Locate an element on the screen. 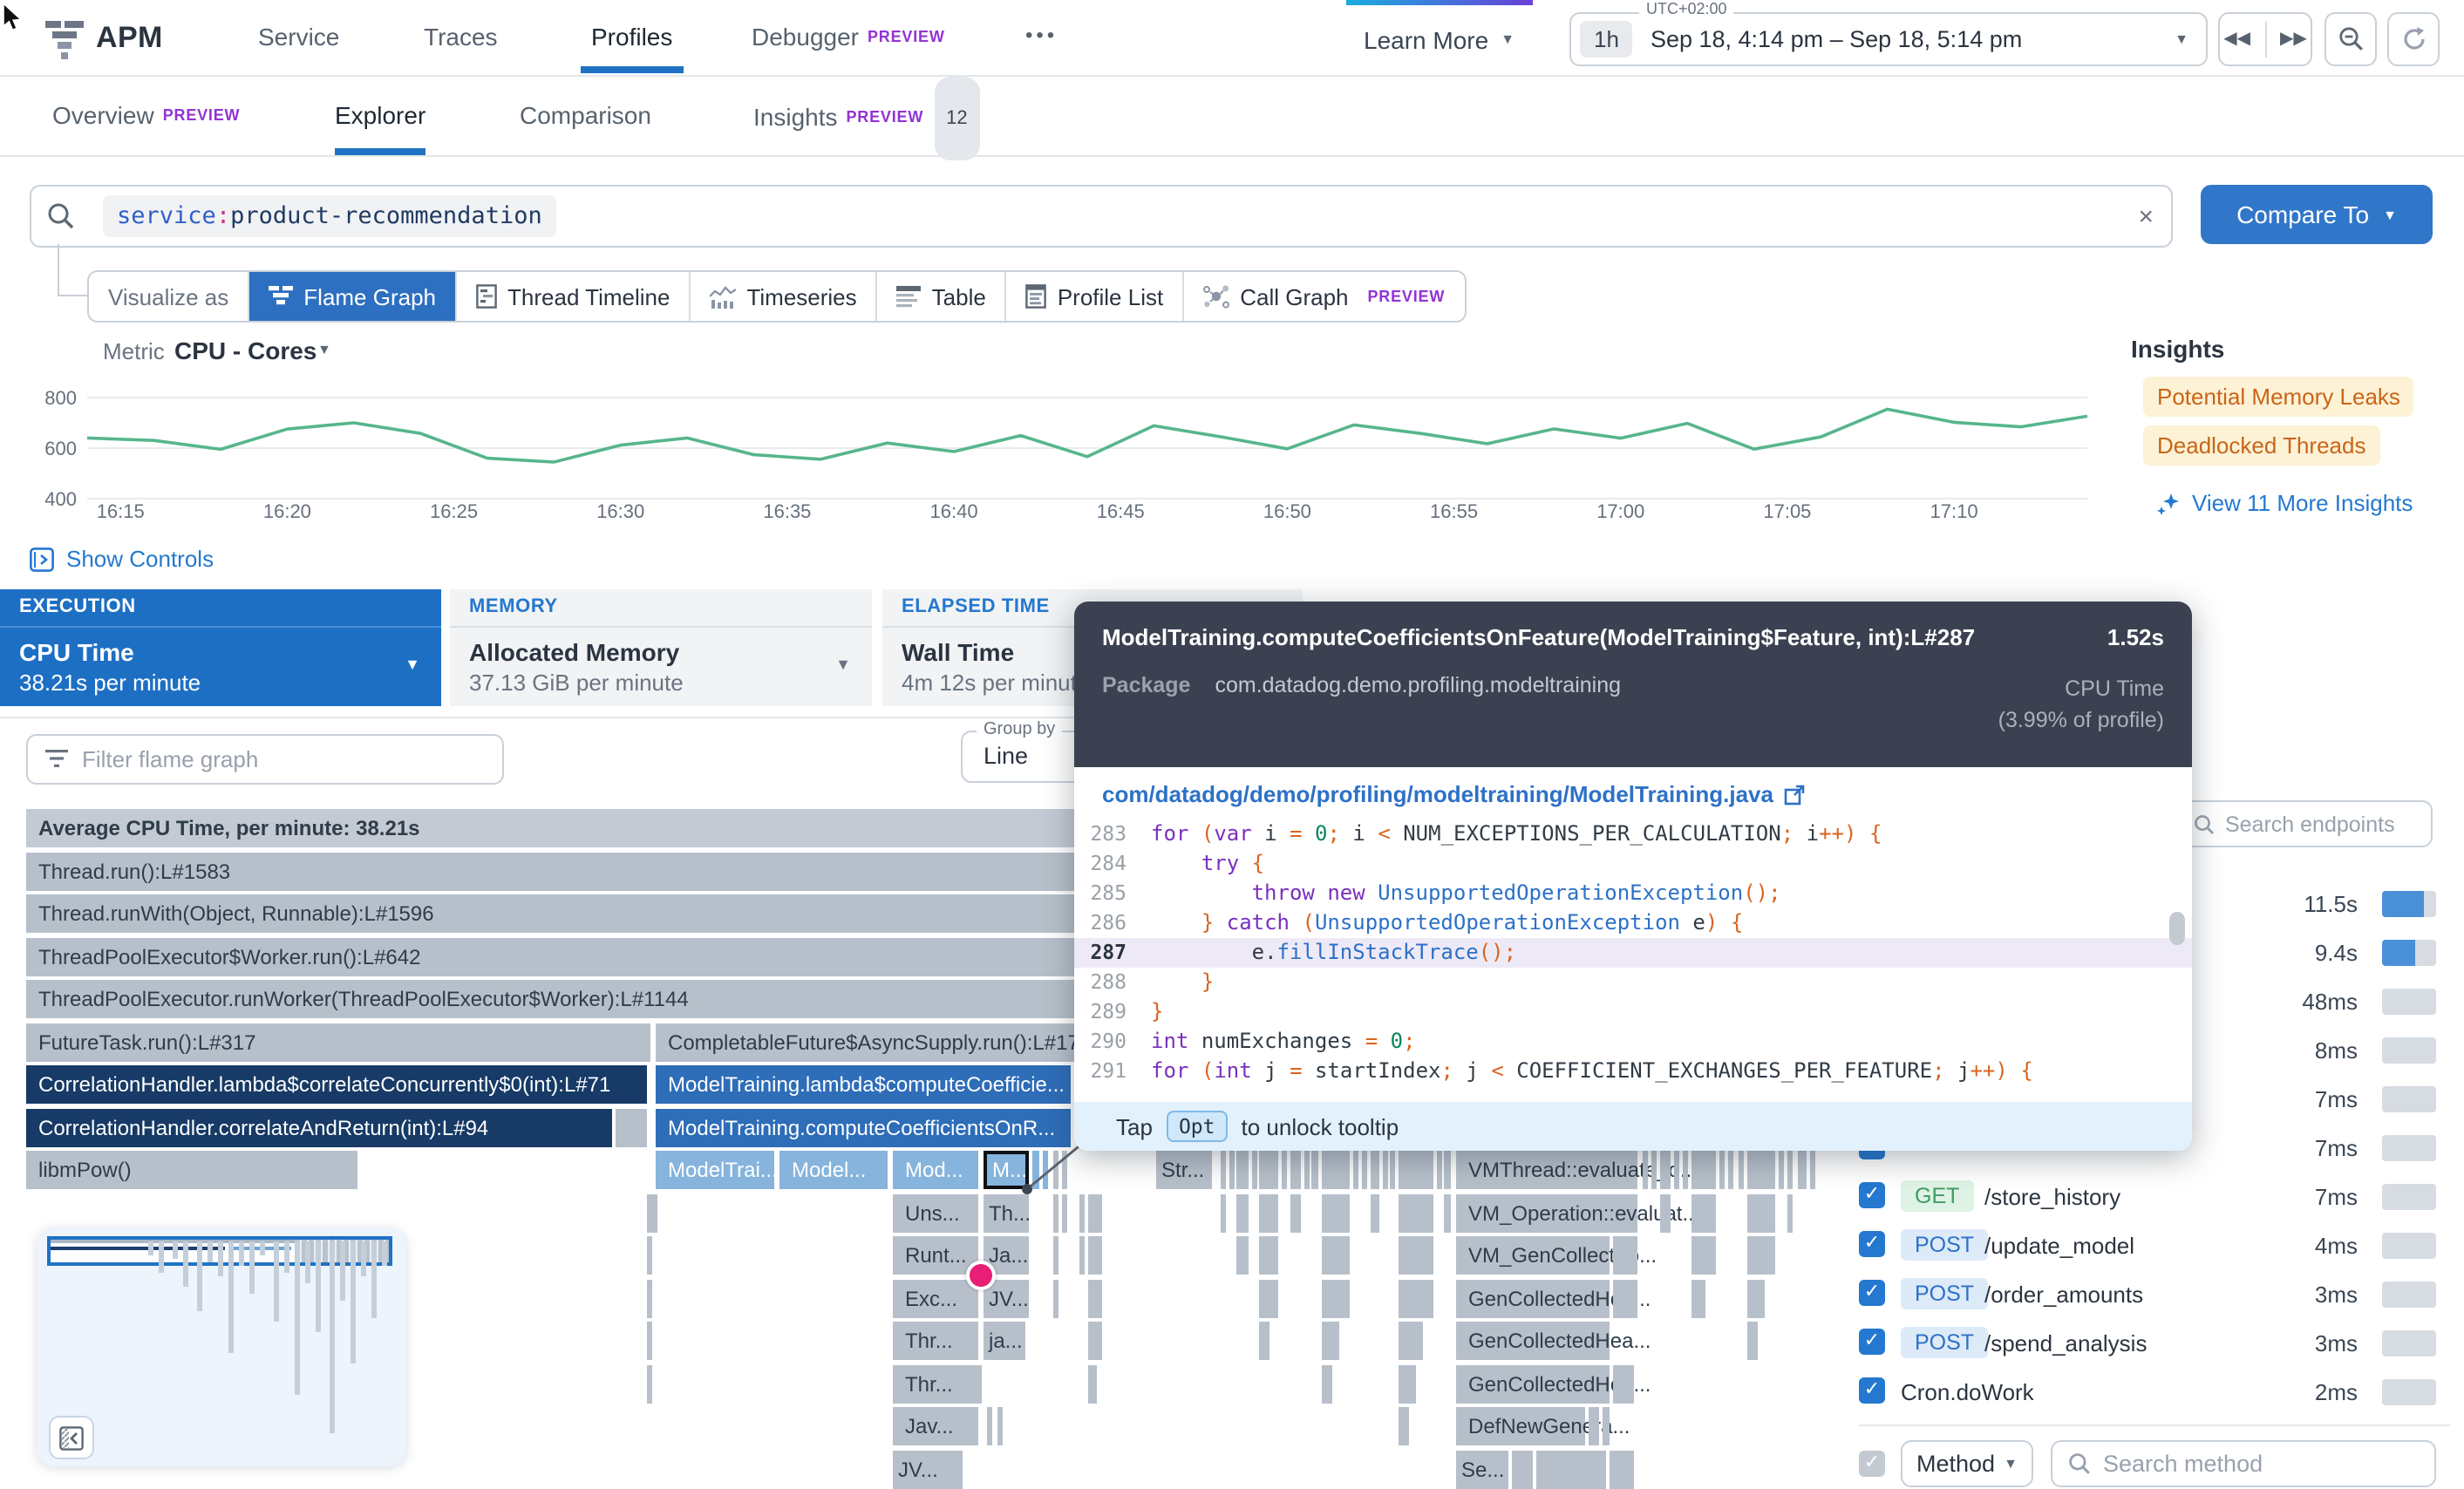 Image resolution: width=2464 pixels, height=1489 pixels. visualize-option-call-graph: Call Graph PREVIEW is located at coordinates (1323, 296).